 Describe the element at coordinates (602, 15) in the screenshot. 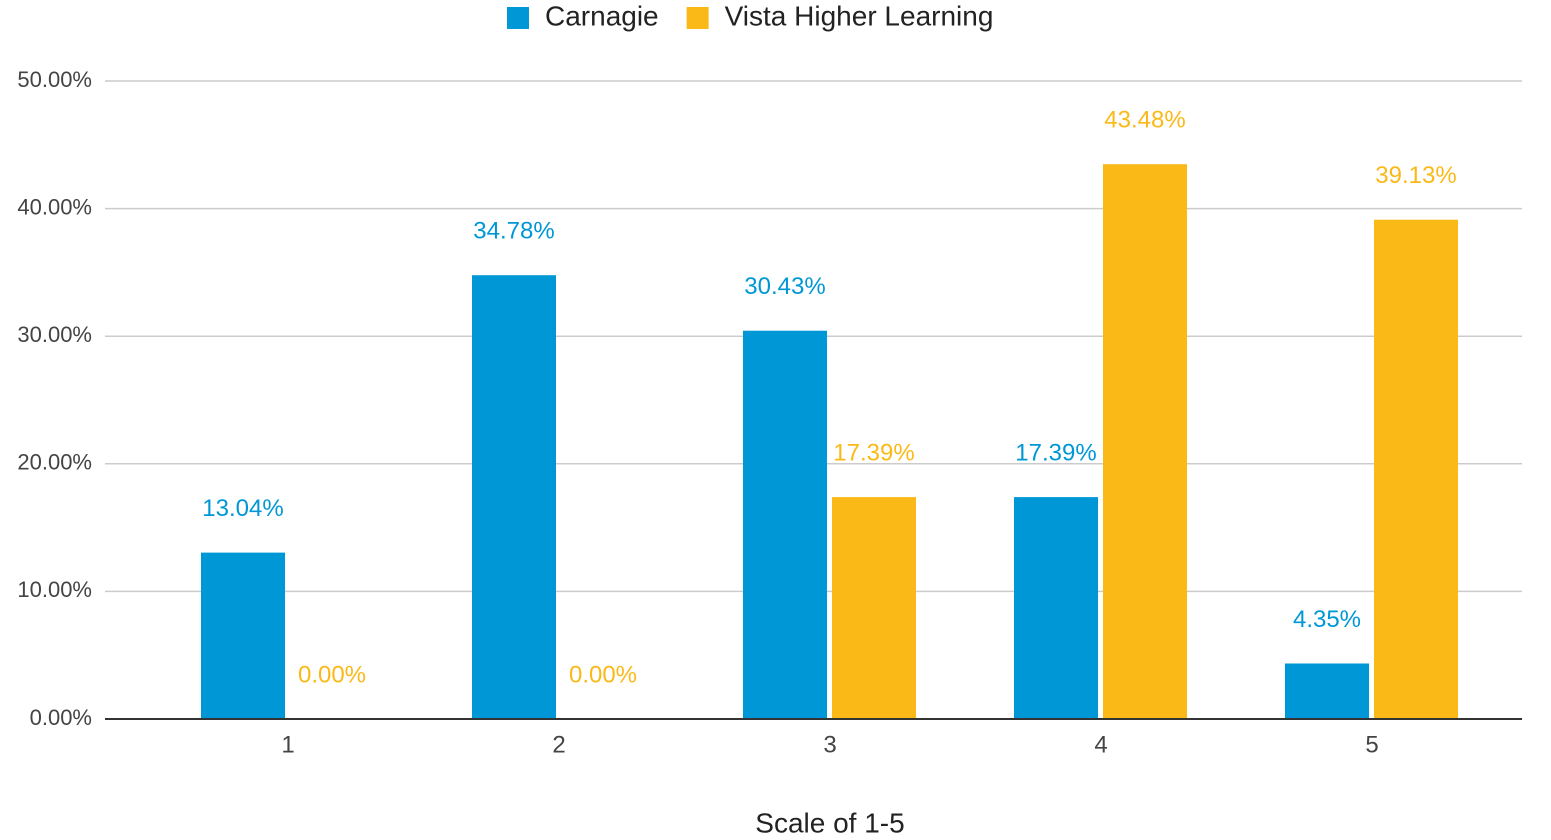

I see `legend-label: Carnagie` at that location.